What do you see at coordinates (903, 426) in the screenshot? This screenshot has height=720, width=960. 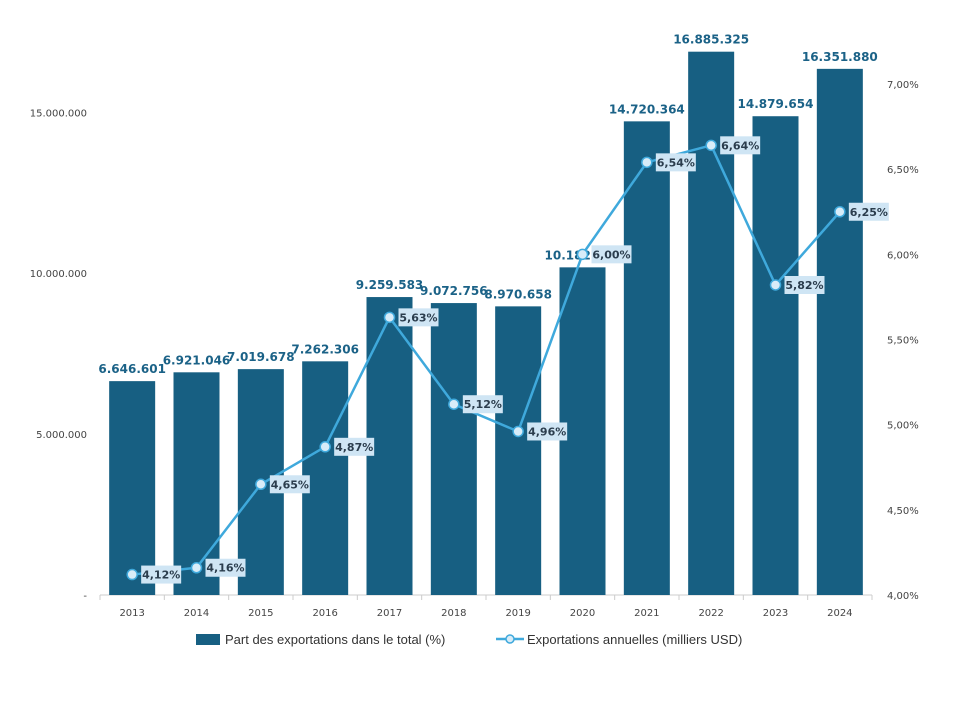 I see `y-right-tick-label: 5,00%` at bounding box center [903, 426].